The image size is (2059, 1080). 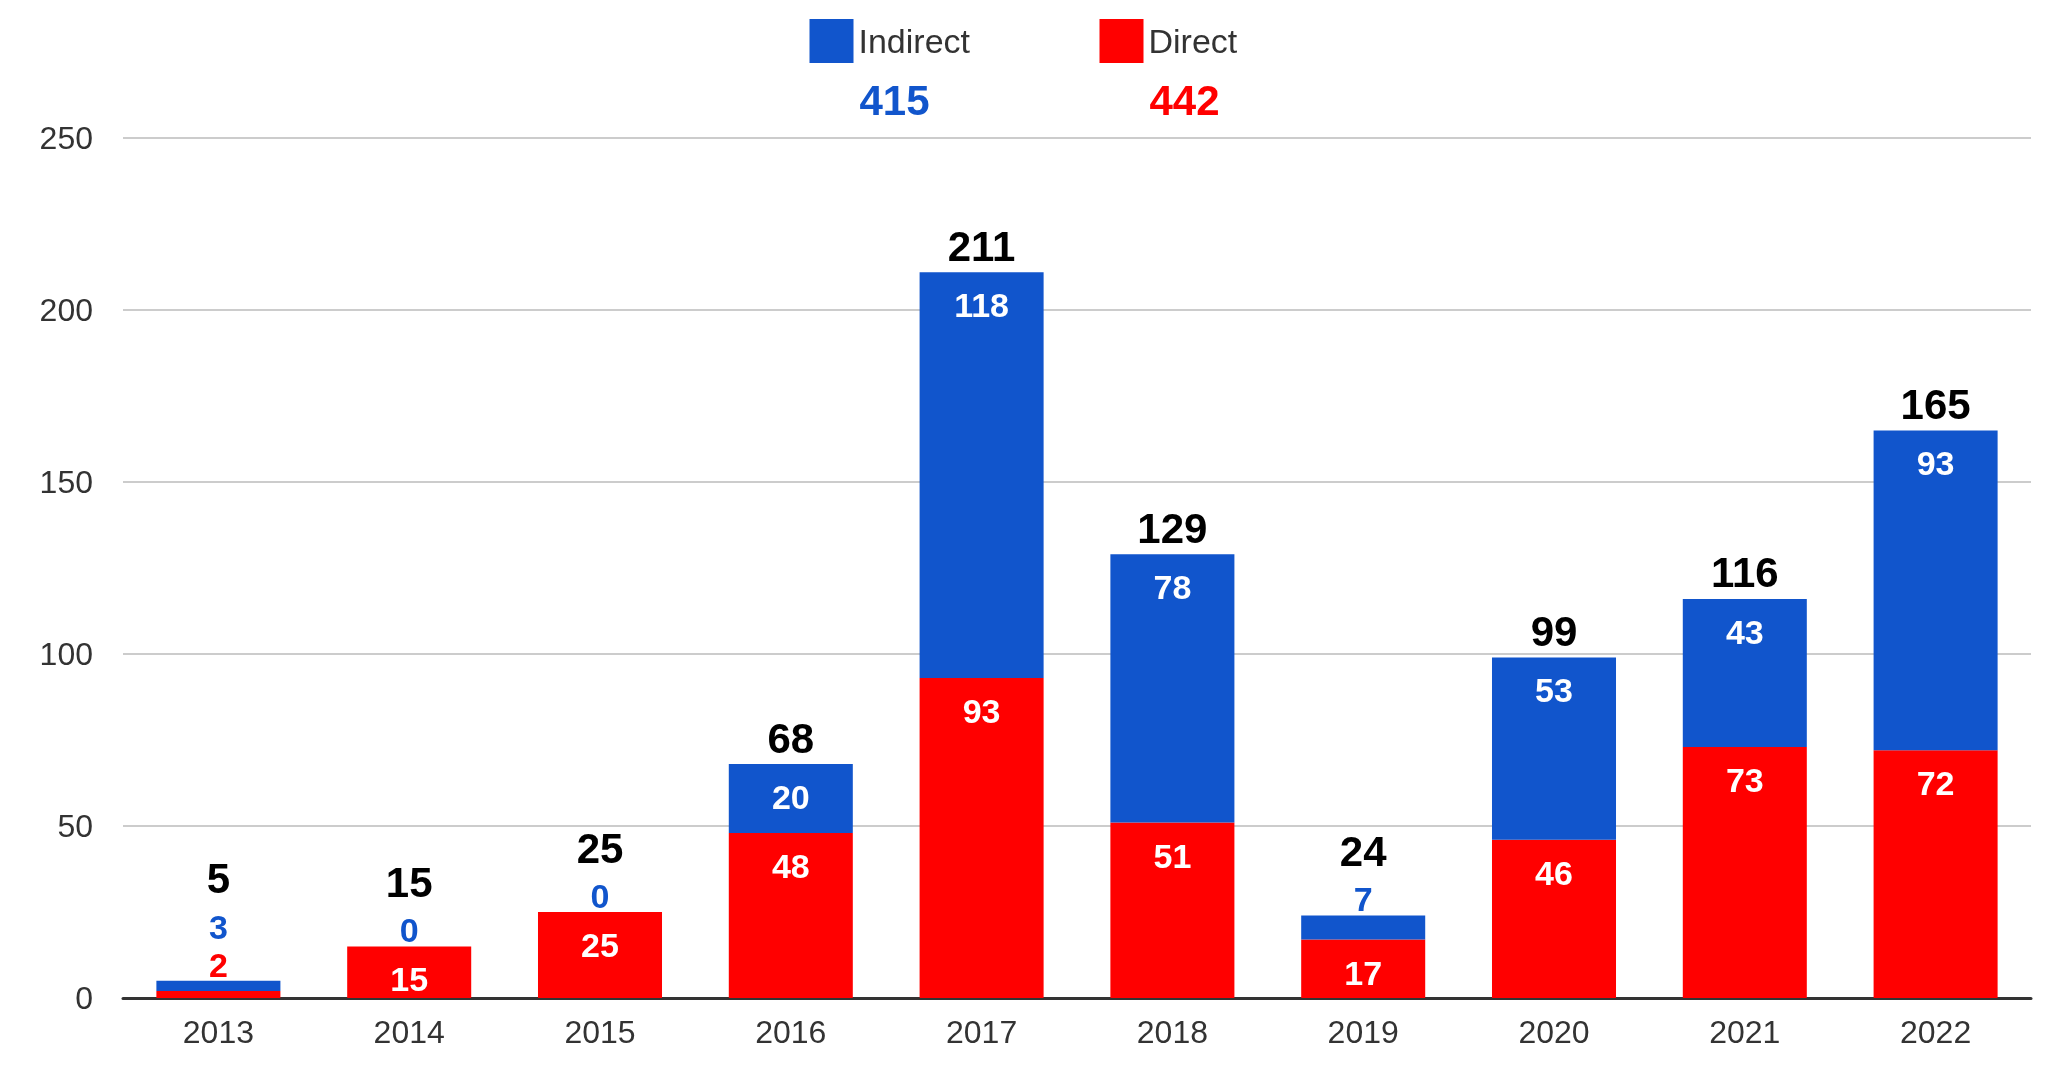 What do you see at coordinates (790, 865) in the screenshot?
I see `data-label: 48` at bounding box center [790, 865].